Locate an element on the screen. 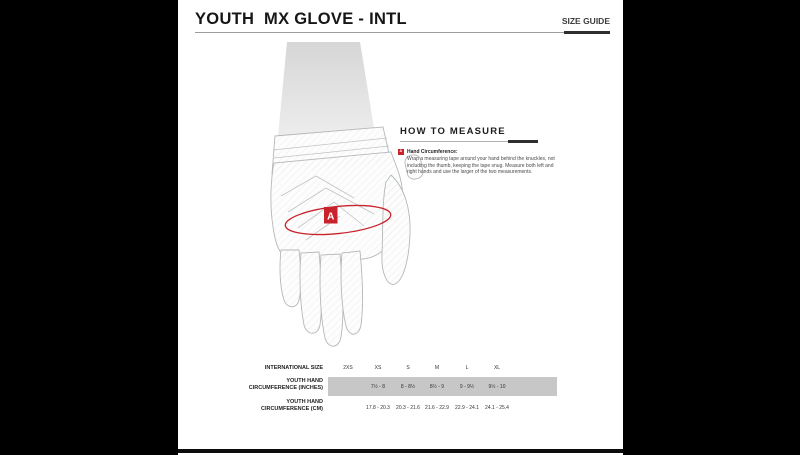  size-cell: 2XS is located at coordinates (348, 368).